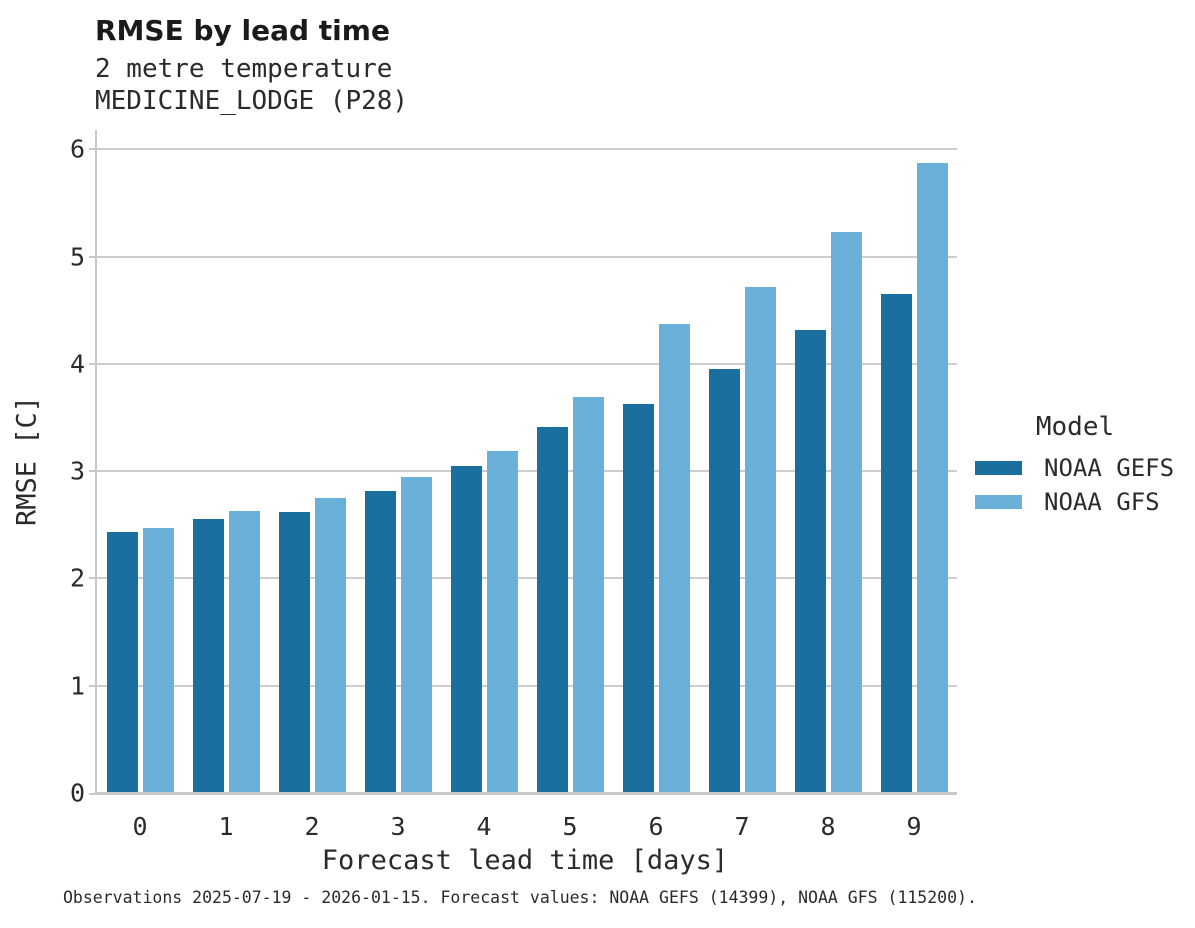 This screenshot has width=1195, height=928. What do you see at coordinates (226, 826) in the screenshot?
I see `x-tick-label: 1` at bounding box center [226, 826].